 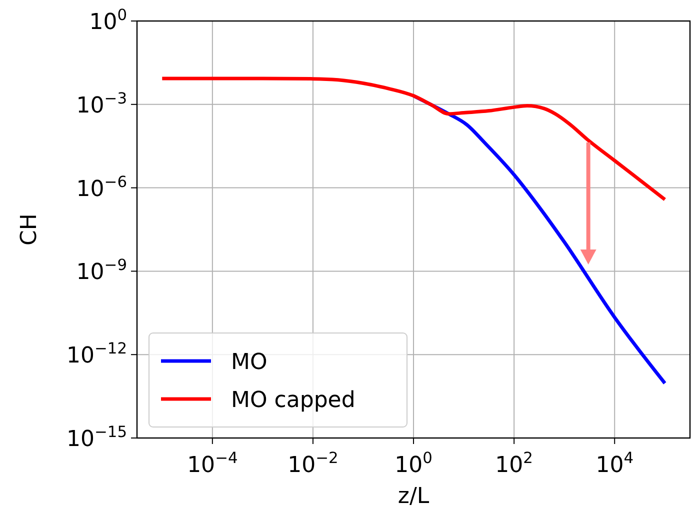 What do you see at coordinates (514, 463) in the screenshot?
I see `x-tick-label: 10$^{2}$` at bounding box center [514, 463].